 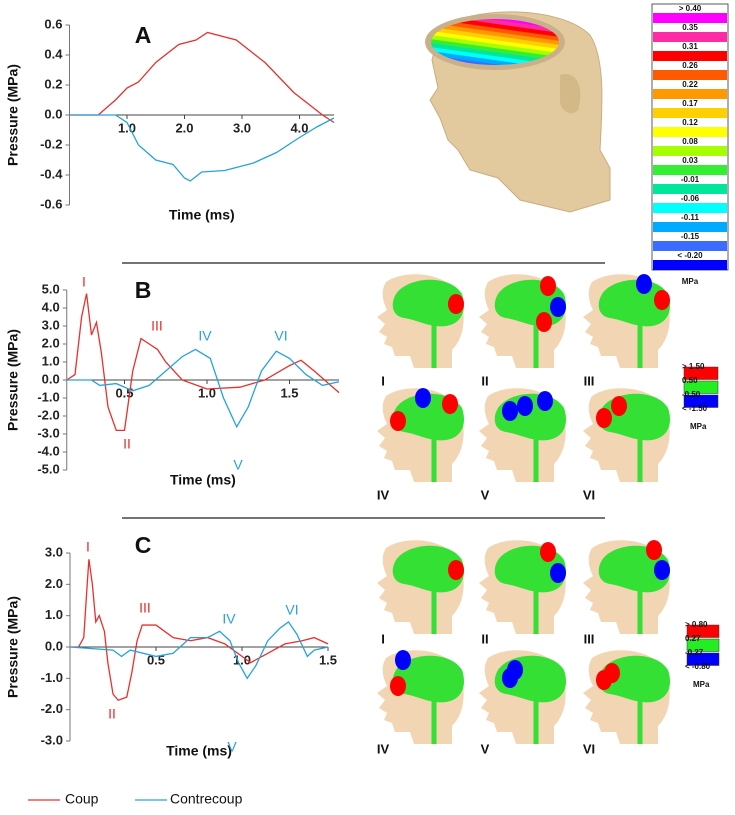 What do you see at coordinates (328, 659) in the screenshot?
I see `x-tick-label: 1.5` at bounding box center [328, 659].